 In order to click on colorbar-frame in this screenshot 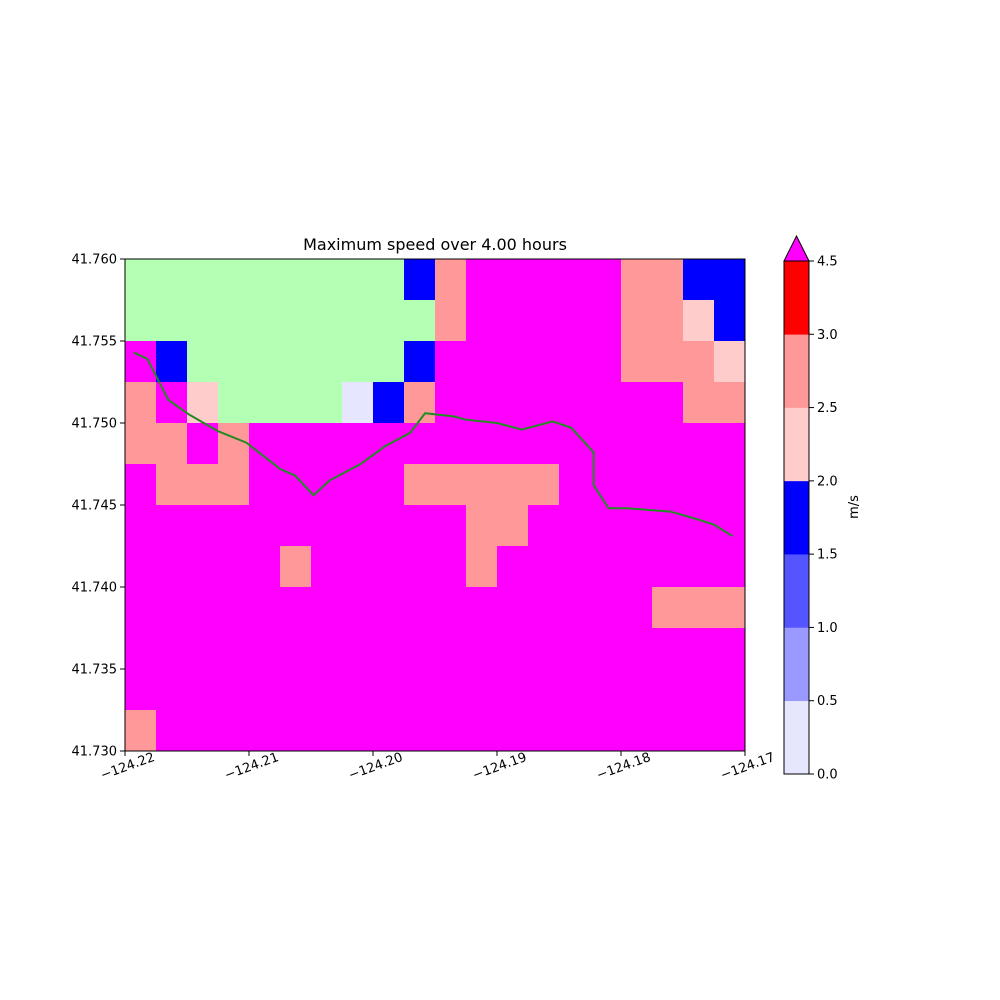, I will do `click(796, 518)`.